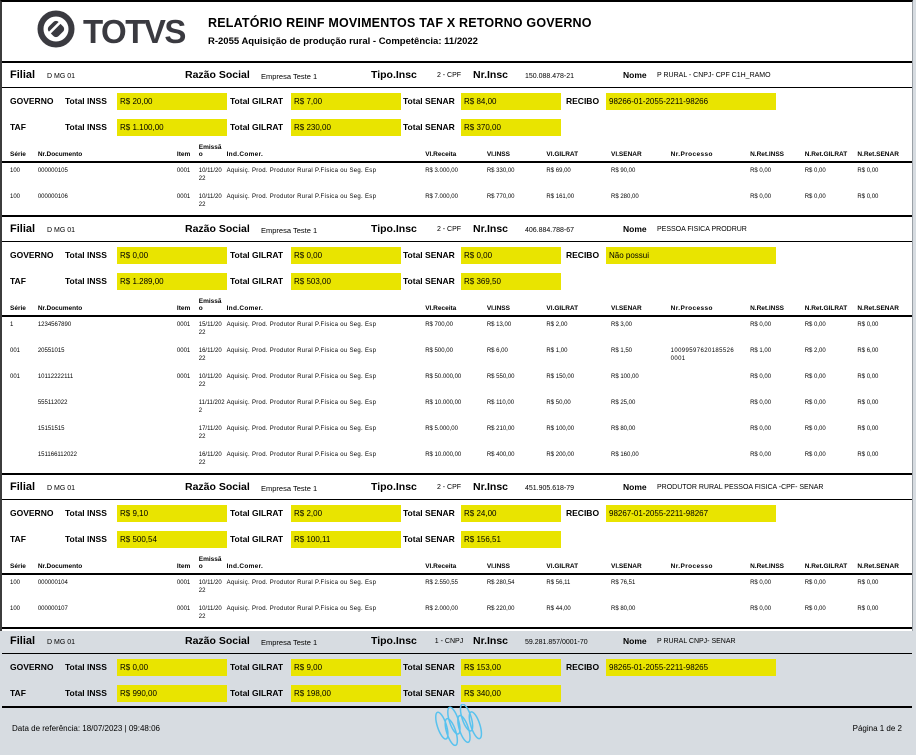  What do you see at coordinates (183, 154) in the screenshot?
I see `col-item: Item` at bounding box center [183, 154].